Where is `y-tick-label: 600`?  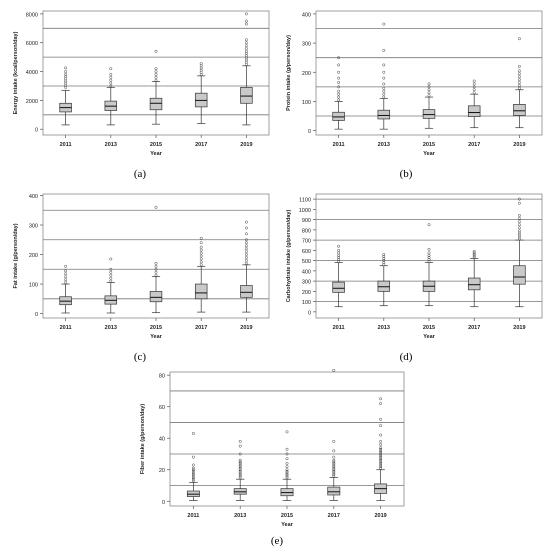 y-tick-label: 600 is located at coordinates (306, 252).